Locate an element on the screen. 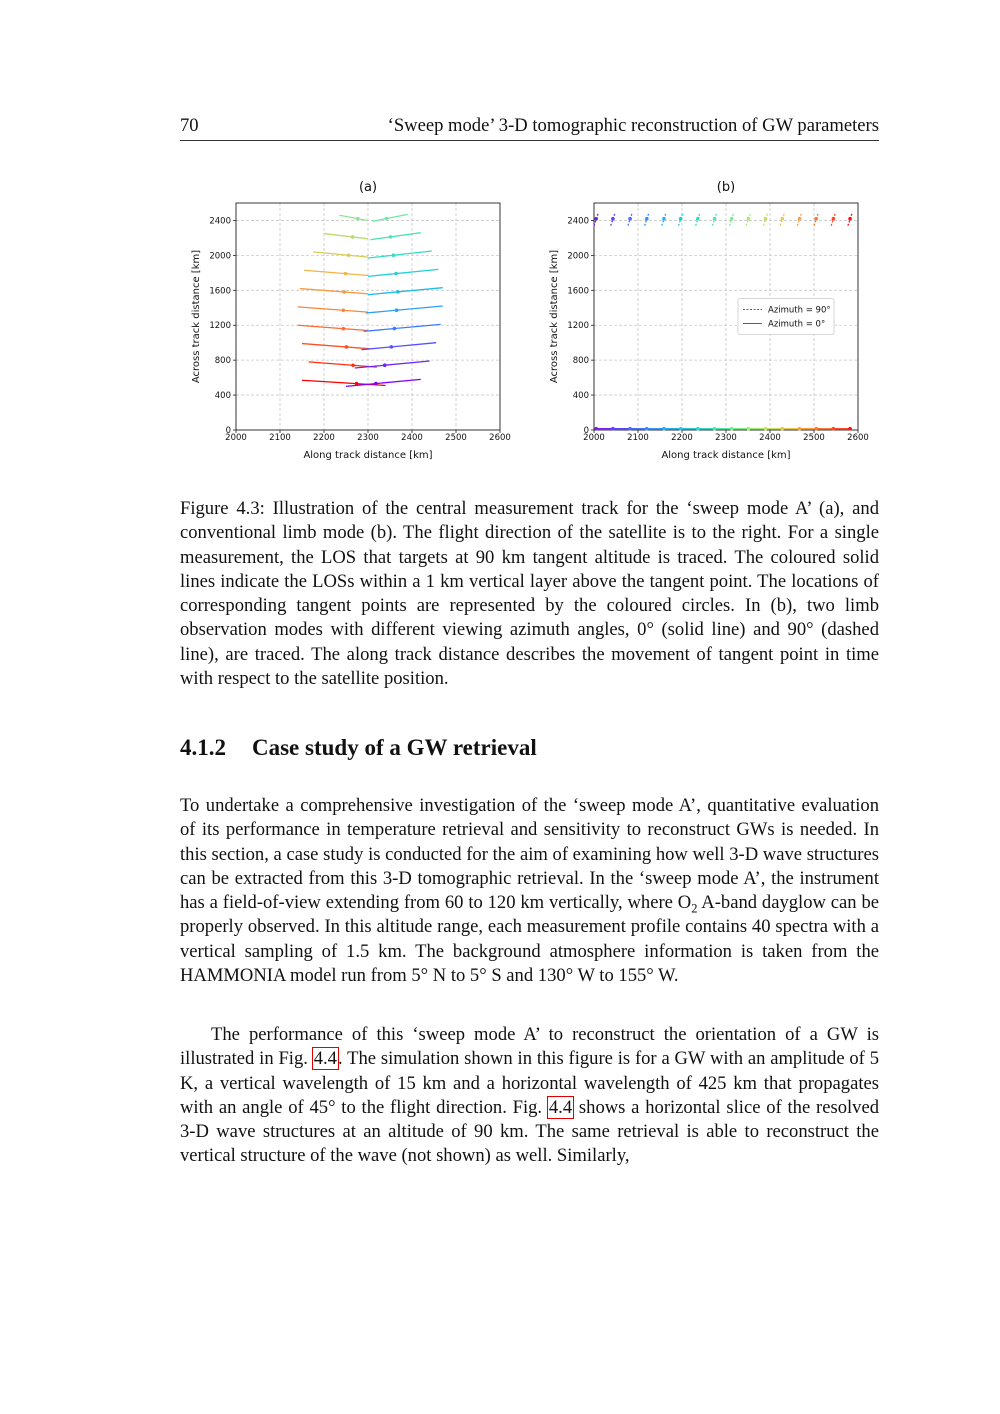  y-tick-label: 1200 is located at coordinates (578, 326).